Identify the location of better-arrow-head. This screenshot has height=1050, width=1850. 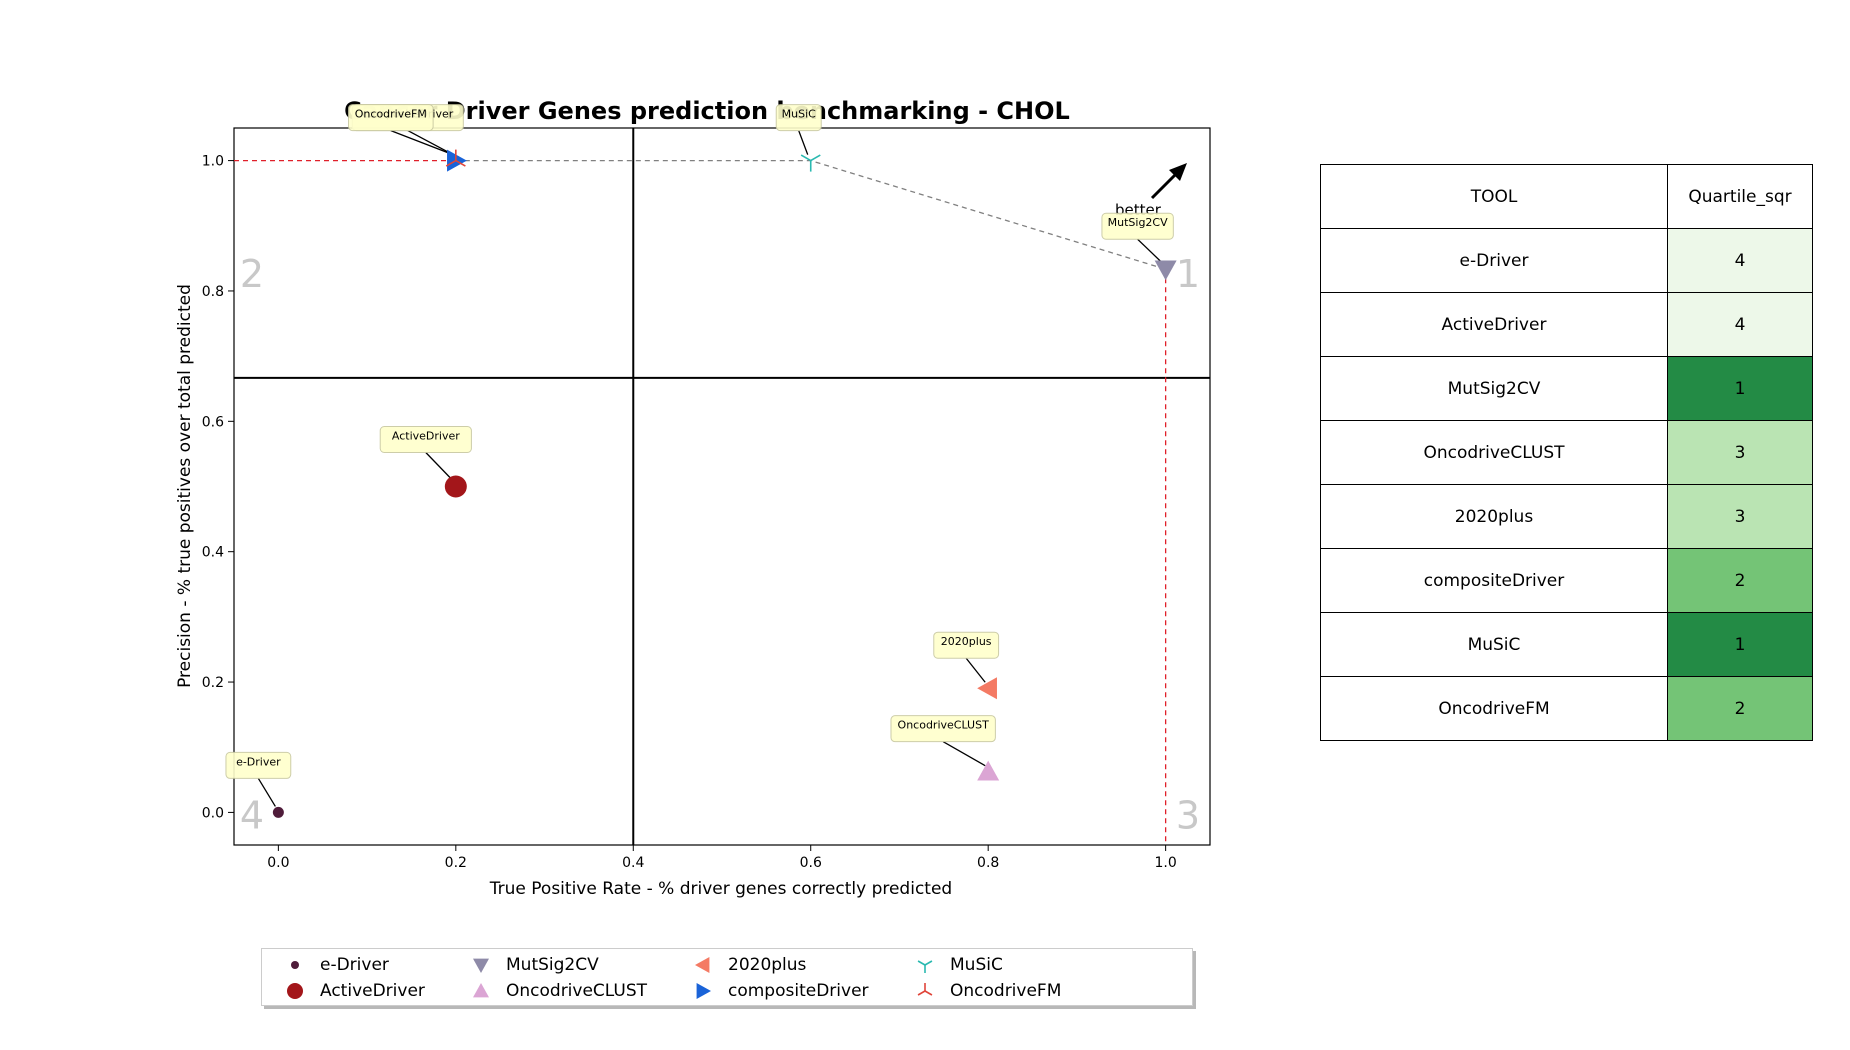
(1178, 172).